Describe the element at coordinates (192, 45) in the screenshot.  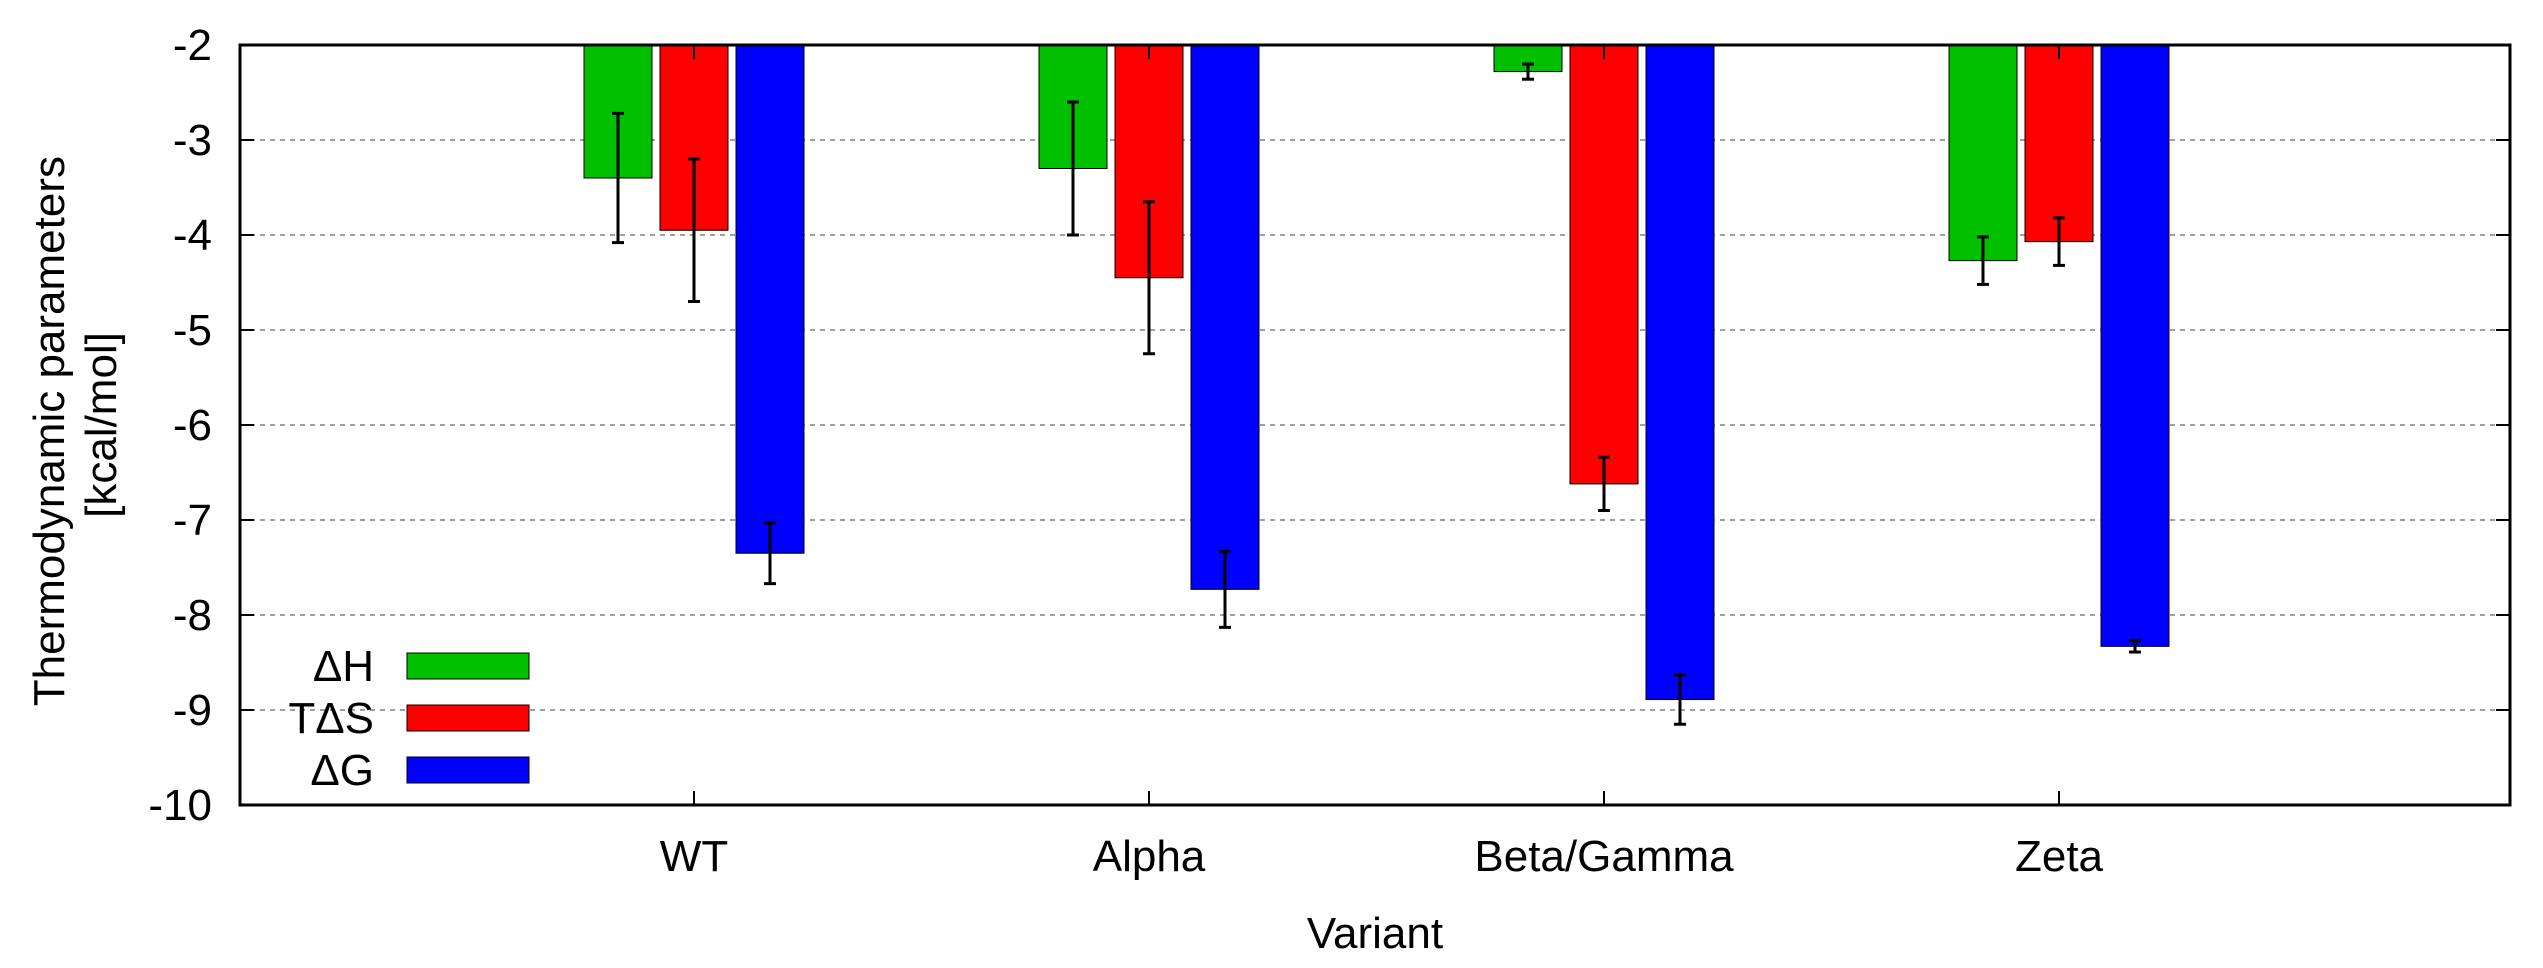
I see `y-tick-label: -2` at that location.